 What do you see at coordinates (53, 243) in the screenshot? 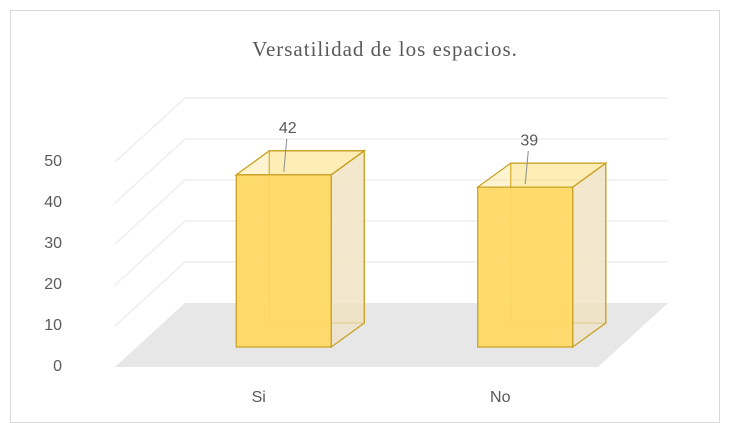
I see `y-tick-label: 30` at bounding box center [53, 243].